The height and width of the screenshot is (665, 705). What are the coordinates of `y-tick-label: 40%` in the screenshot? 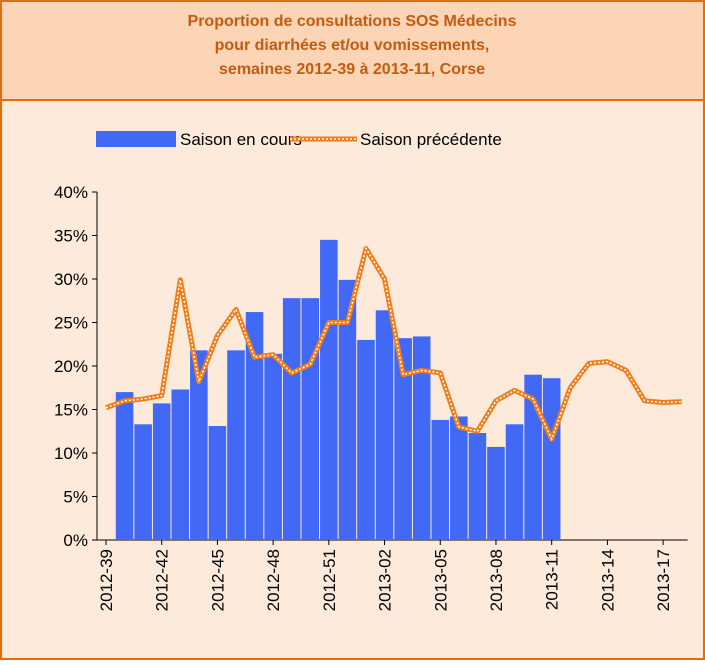 It's located at (71, 192).